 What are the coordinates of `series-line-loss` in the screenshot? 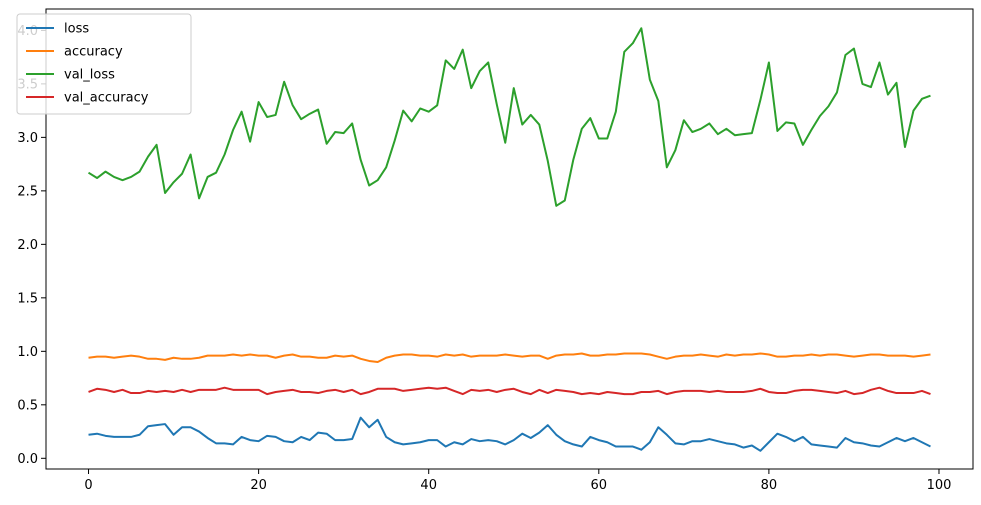 It's located at (509, 434).